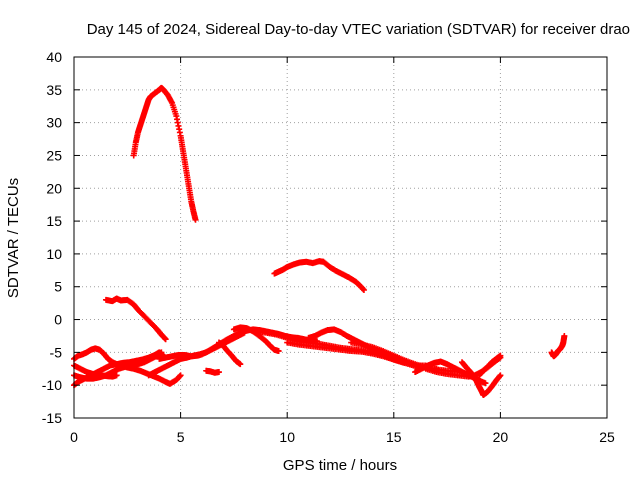 The image size is (640, 480). Describe the element at coordinates (394, 437) in the screenshot. I see `x-tick-label: 15` at that location.